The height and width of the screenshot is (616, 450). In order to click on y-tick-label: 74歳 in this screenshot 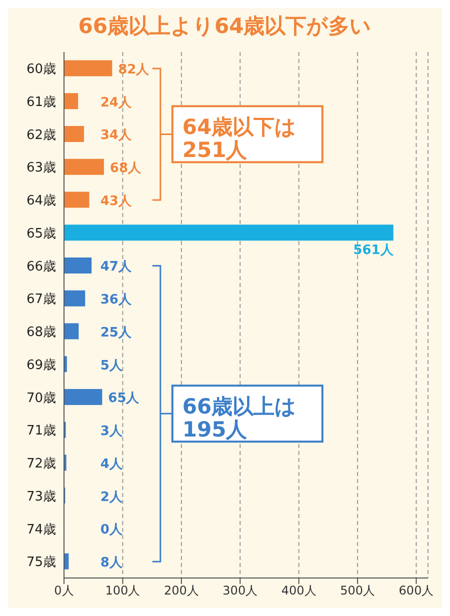, I will do `click(41, 530)`.